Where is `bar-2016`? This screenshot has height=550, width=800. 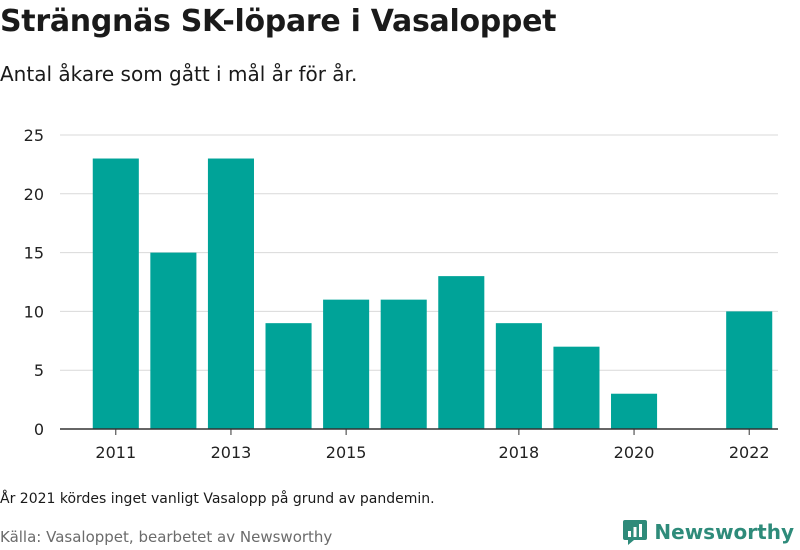 bar-2016 is located at coordinates (403, 364).